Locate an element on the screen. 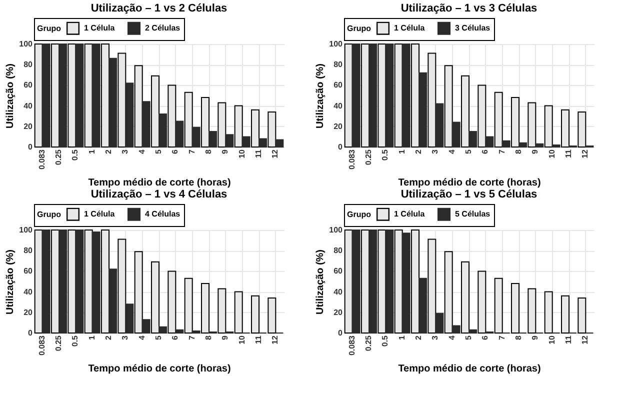 The height and width of the screenshot is (405, 617). x-tick-label: 0.5 is located at coordinates (75, 154).